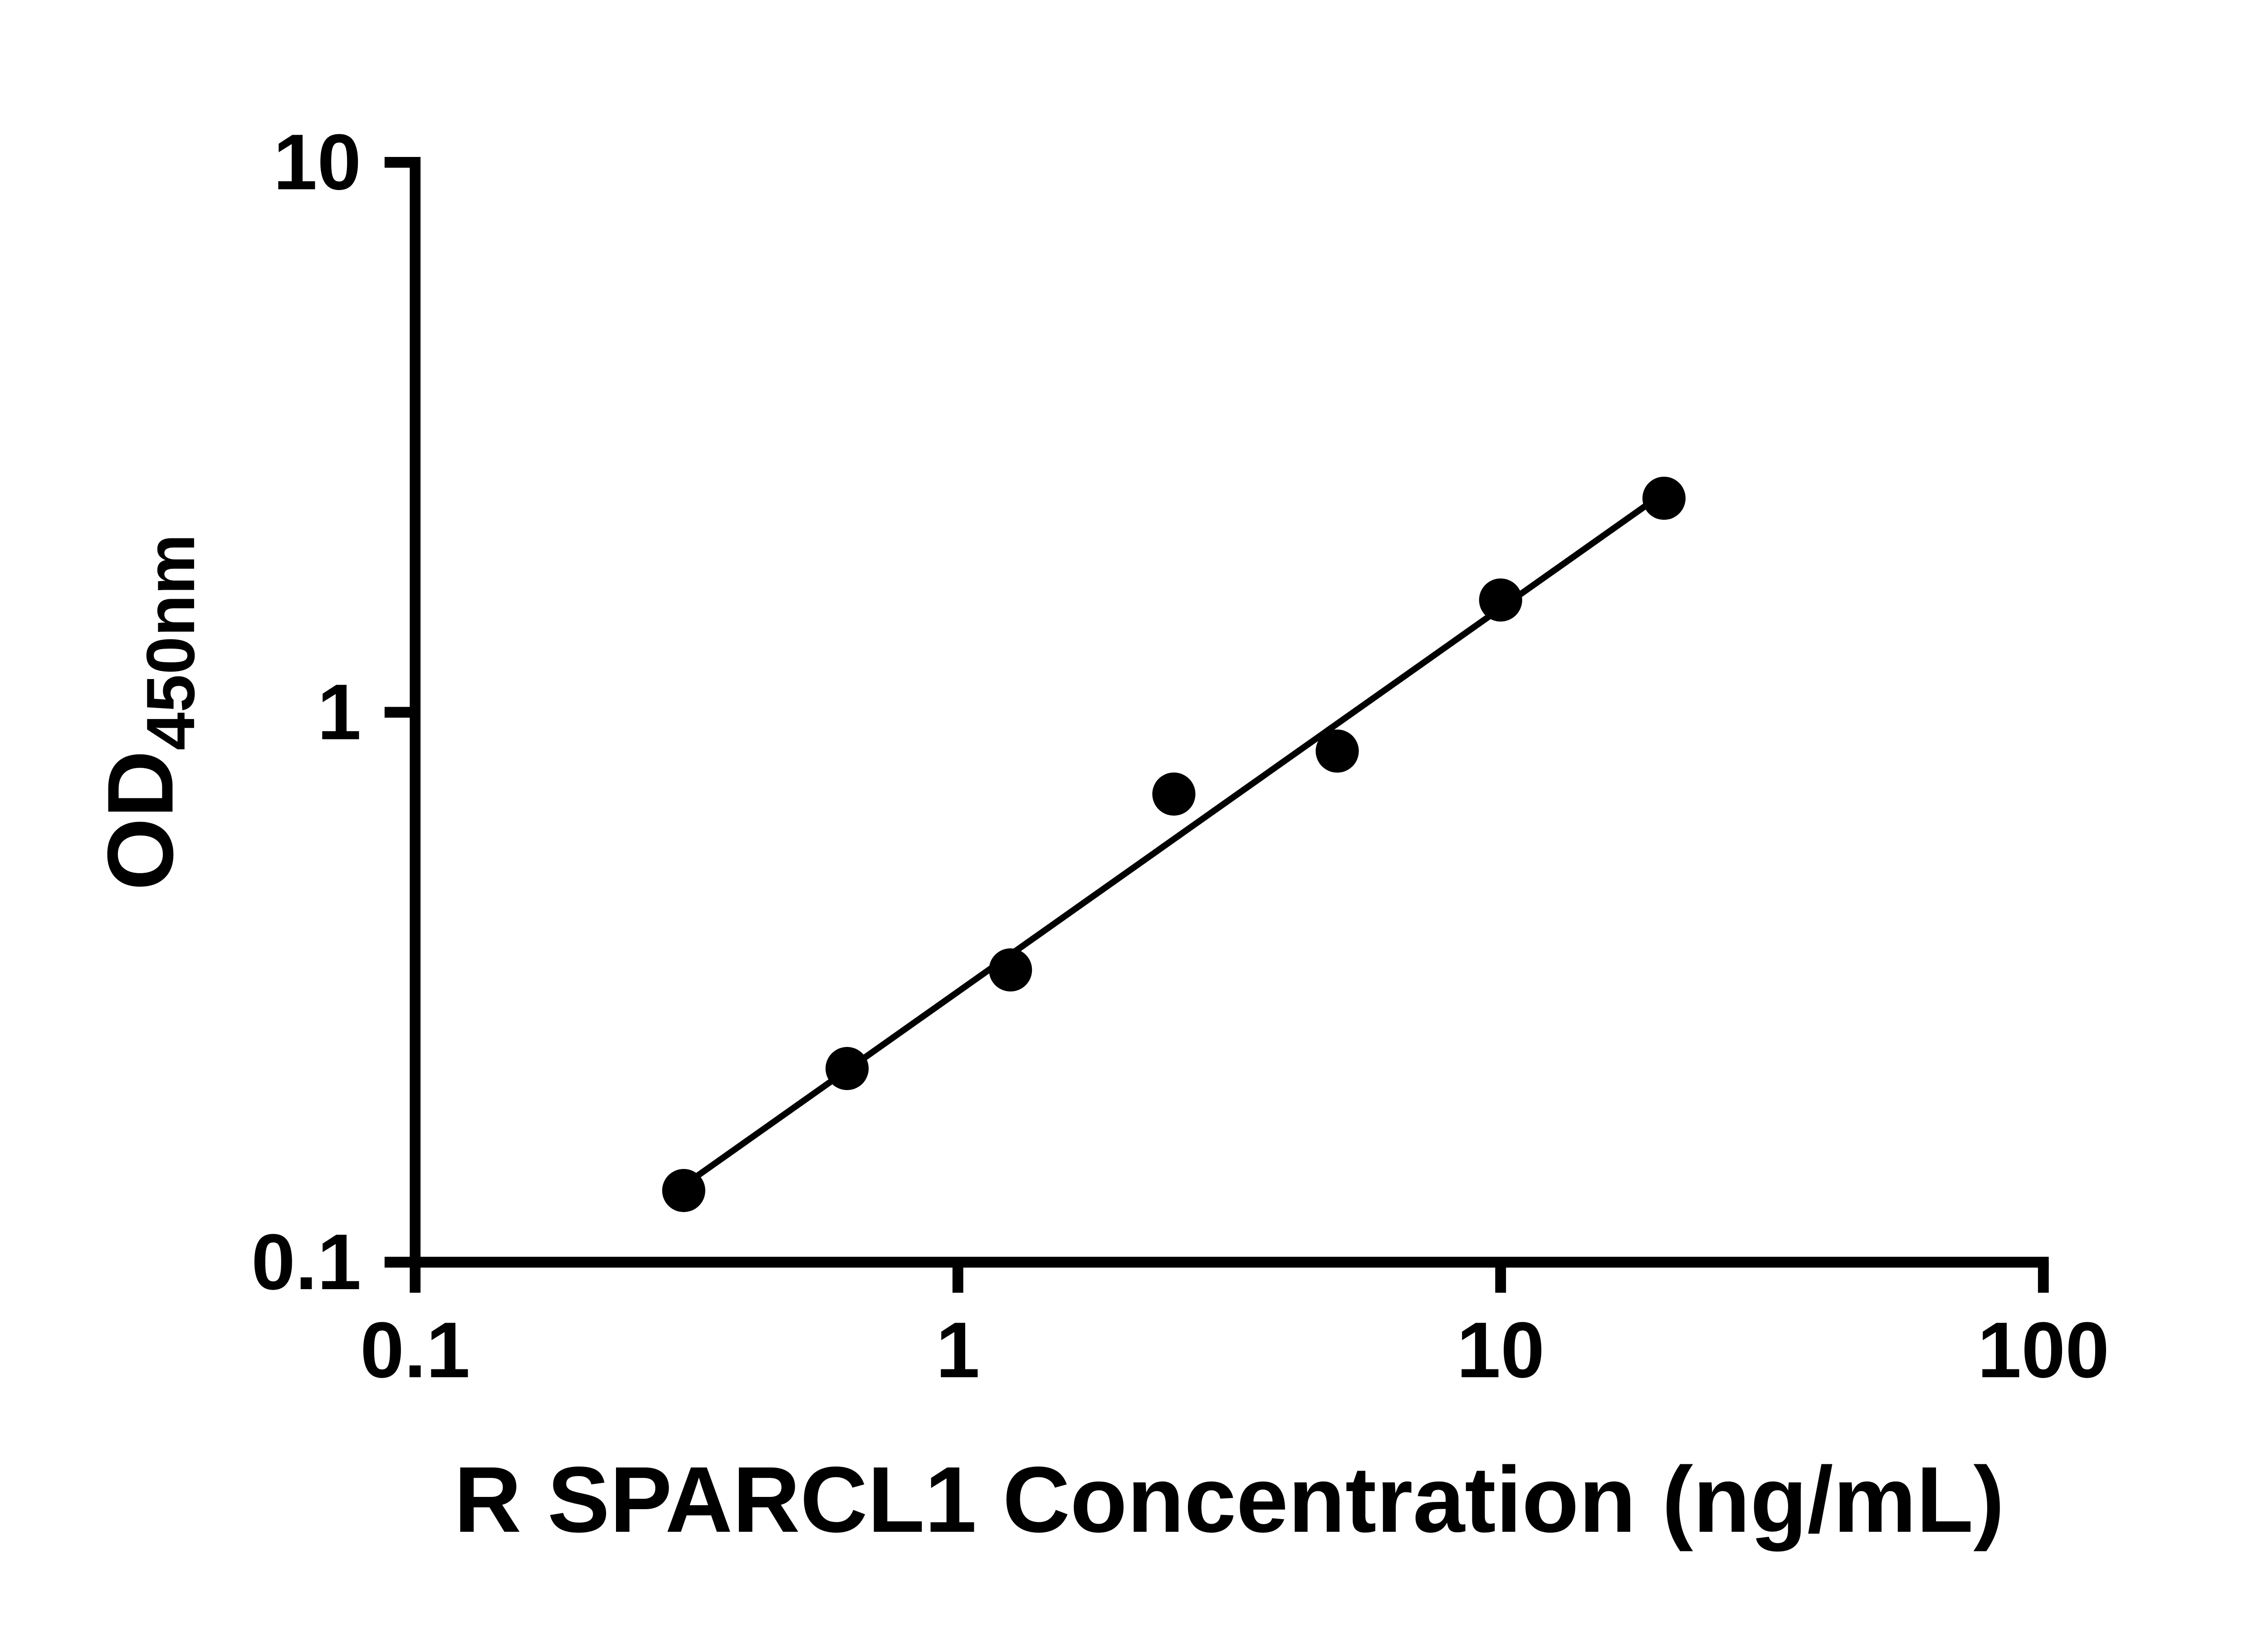 The height and width of the screenshot is (1633, 2268). What do you see at coordinates (140, 820) in the screenshot?
I see `y-axis-title-main: OD` at bounding box center [140, 820].